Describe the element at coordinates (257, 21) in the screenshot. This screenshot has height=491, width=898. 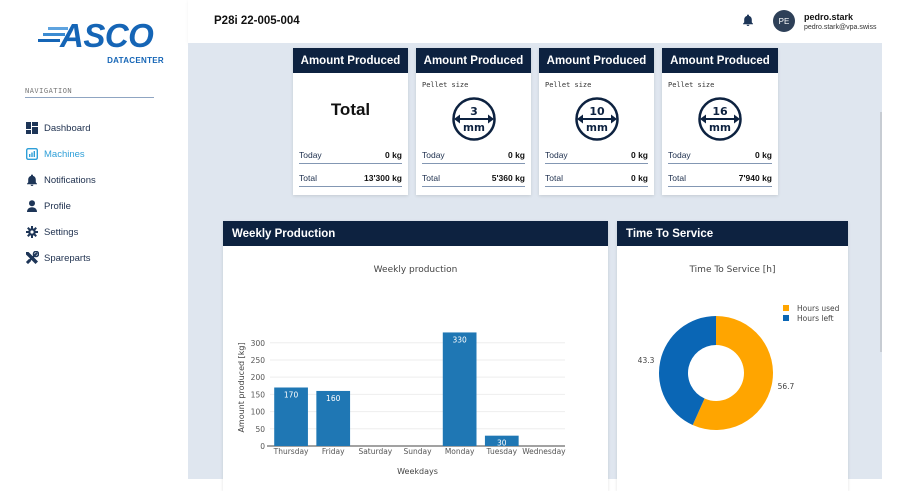
I see `page-title: P28i 22-005-004` at that location.